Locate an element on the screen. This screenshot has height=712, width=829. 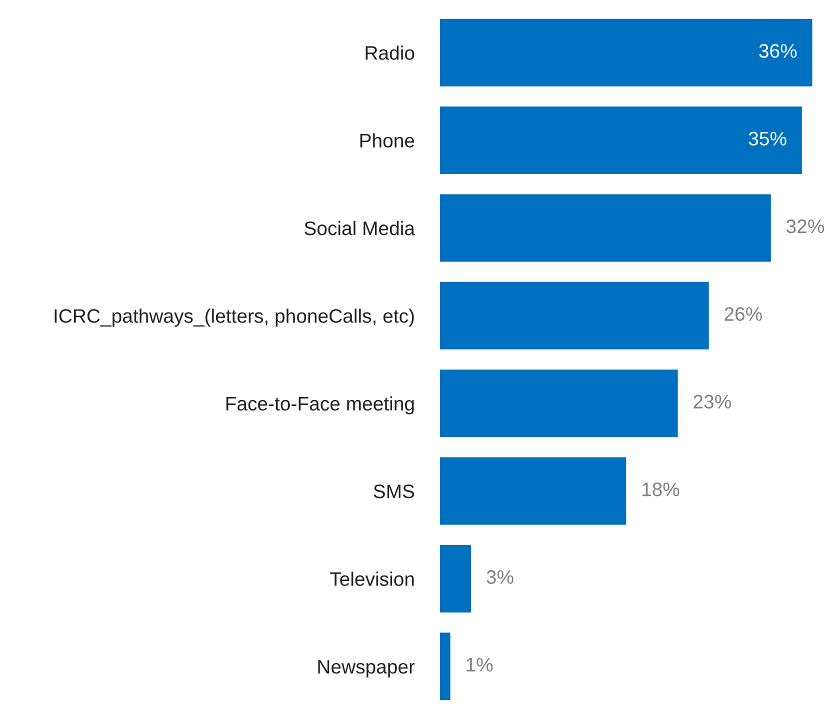
y-tick-label: Newspaper is located at coordinates (366, 669).